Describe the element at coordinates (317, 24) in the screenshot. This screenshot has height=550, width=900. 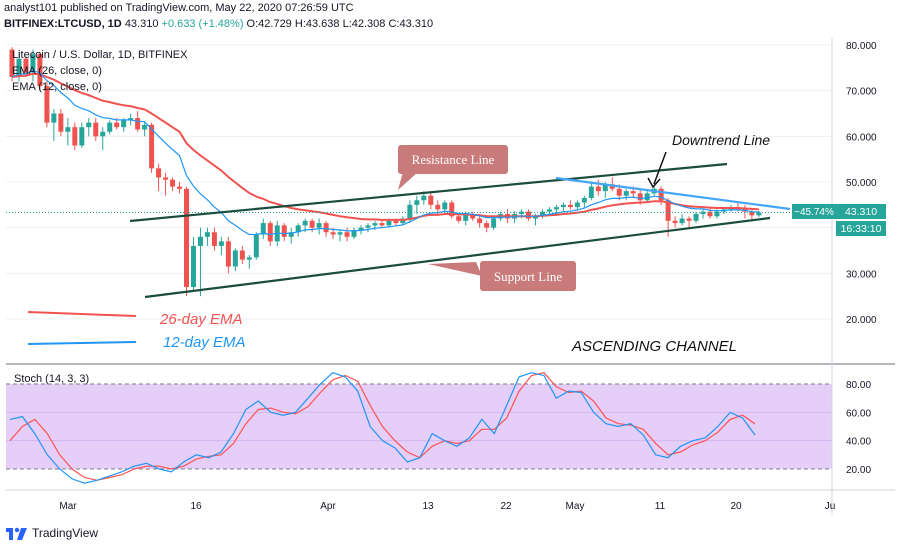
I see `high-value: H:43.638` at that location.